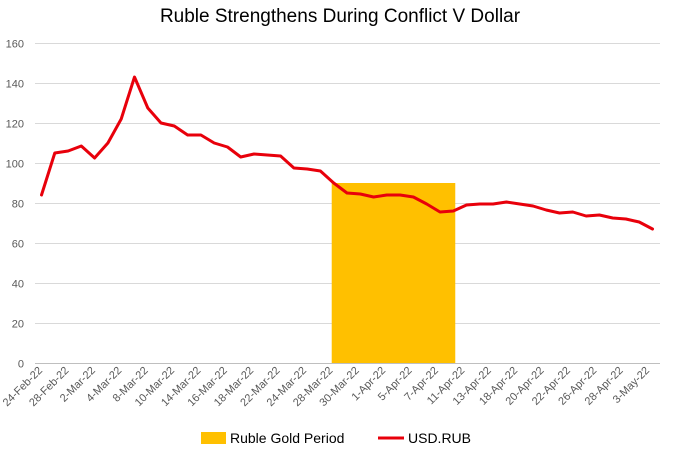  What do you see at coordinates (18, 205) in the screenshot?
I see `y-tick-label-80: 80` at bounding box center [18, 205].